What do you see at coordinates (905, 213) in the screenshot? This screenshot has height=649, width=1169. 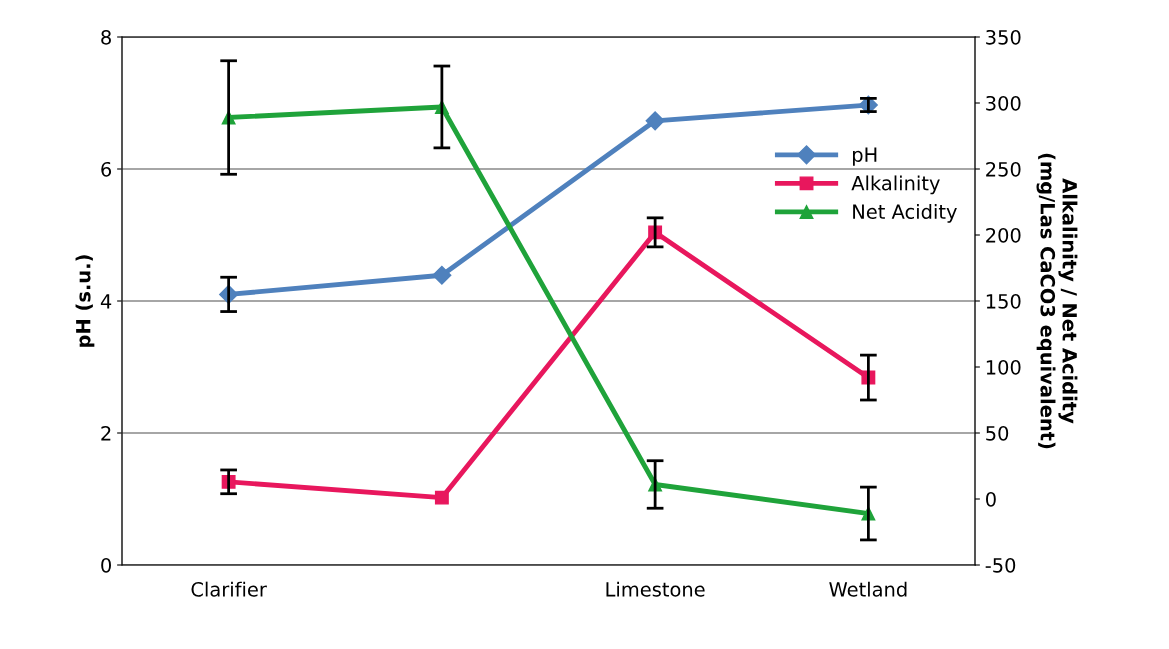 I see `legend-label: Net Acidity` at bounding box center [905, 213].